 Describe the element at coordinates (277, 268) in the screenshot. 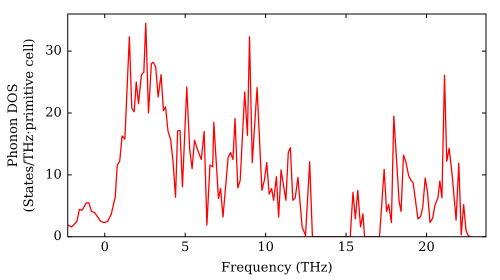

I see `x-axis-title: Frequency (THz)` at that location.